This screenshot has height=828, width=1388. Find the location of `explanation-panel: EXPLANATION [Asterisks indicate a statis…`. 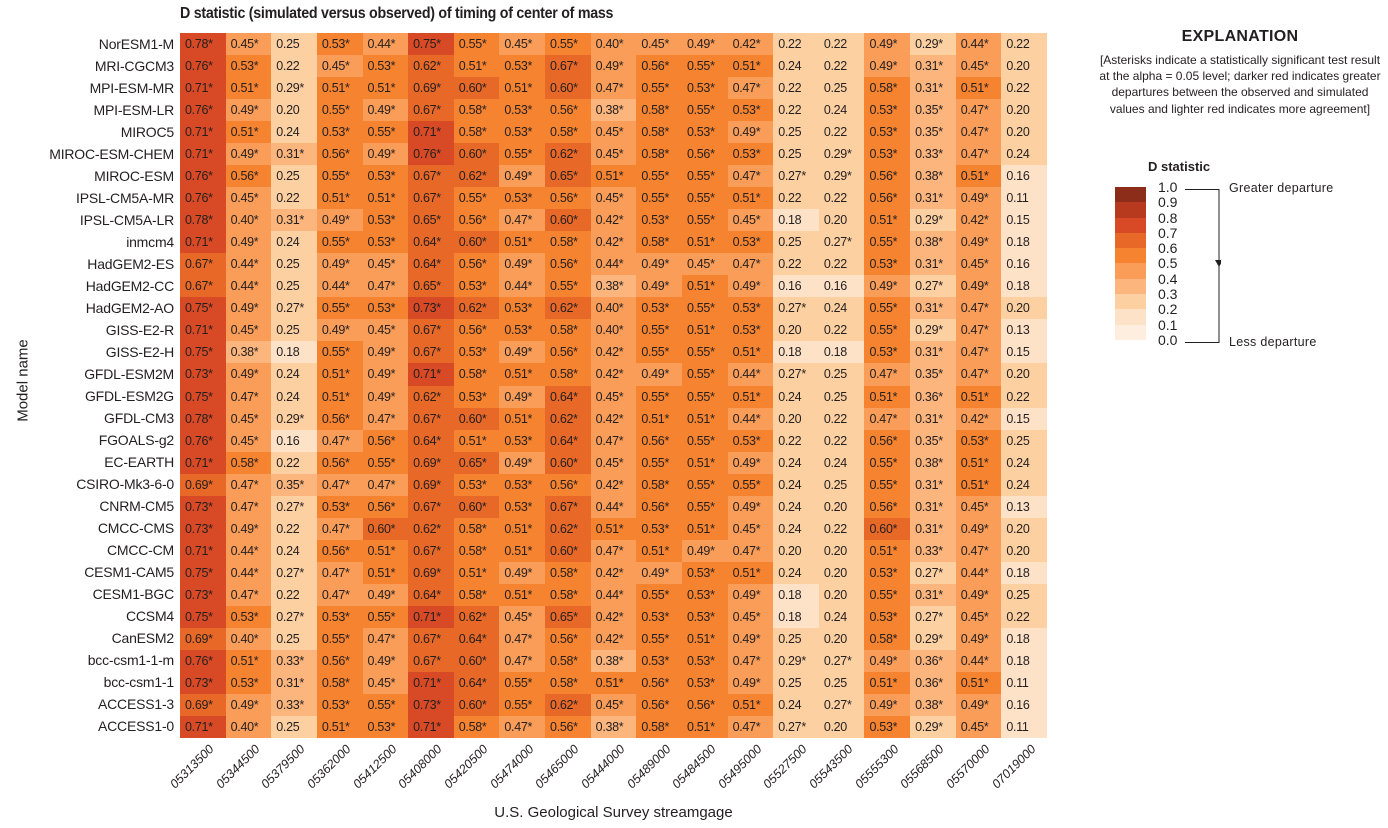

explanation-panel: EXPLANATION [Asterisks indicate a statis… is located at coordinates (1240, 72).